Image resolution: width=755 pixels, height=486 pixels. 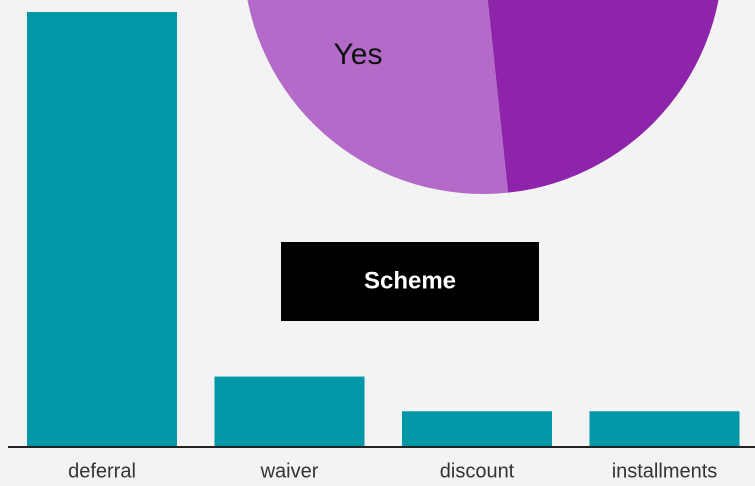 What do you see at coordinates (477, 471) in the screenshot?
I see `x-tick-label: discount` at bounding box center [477, 471].